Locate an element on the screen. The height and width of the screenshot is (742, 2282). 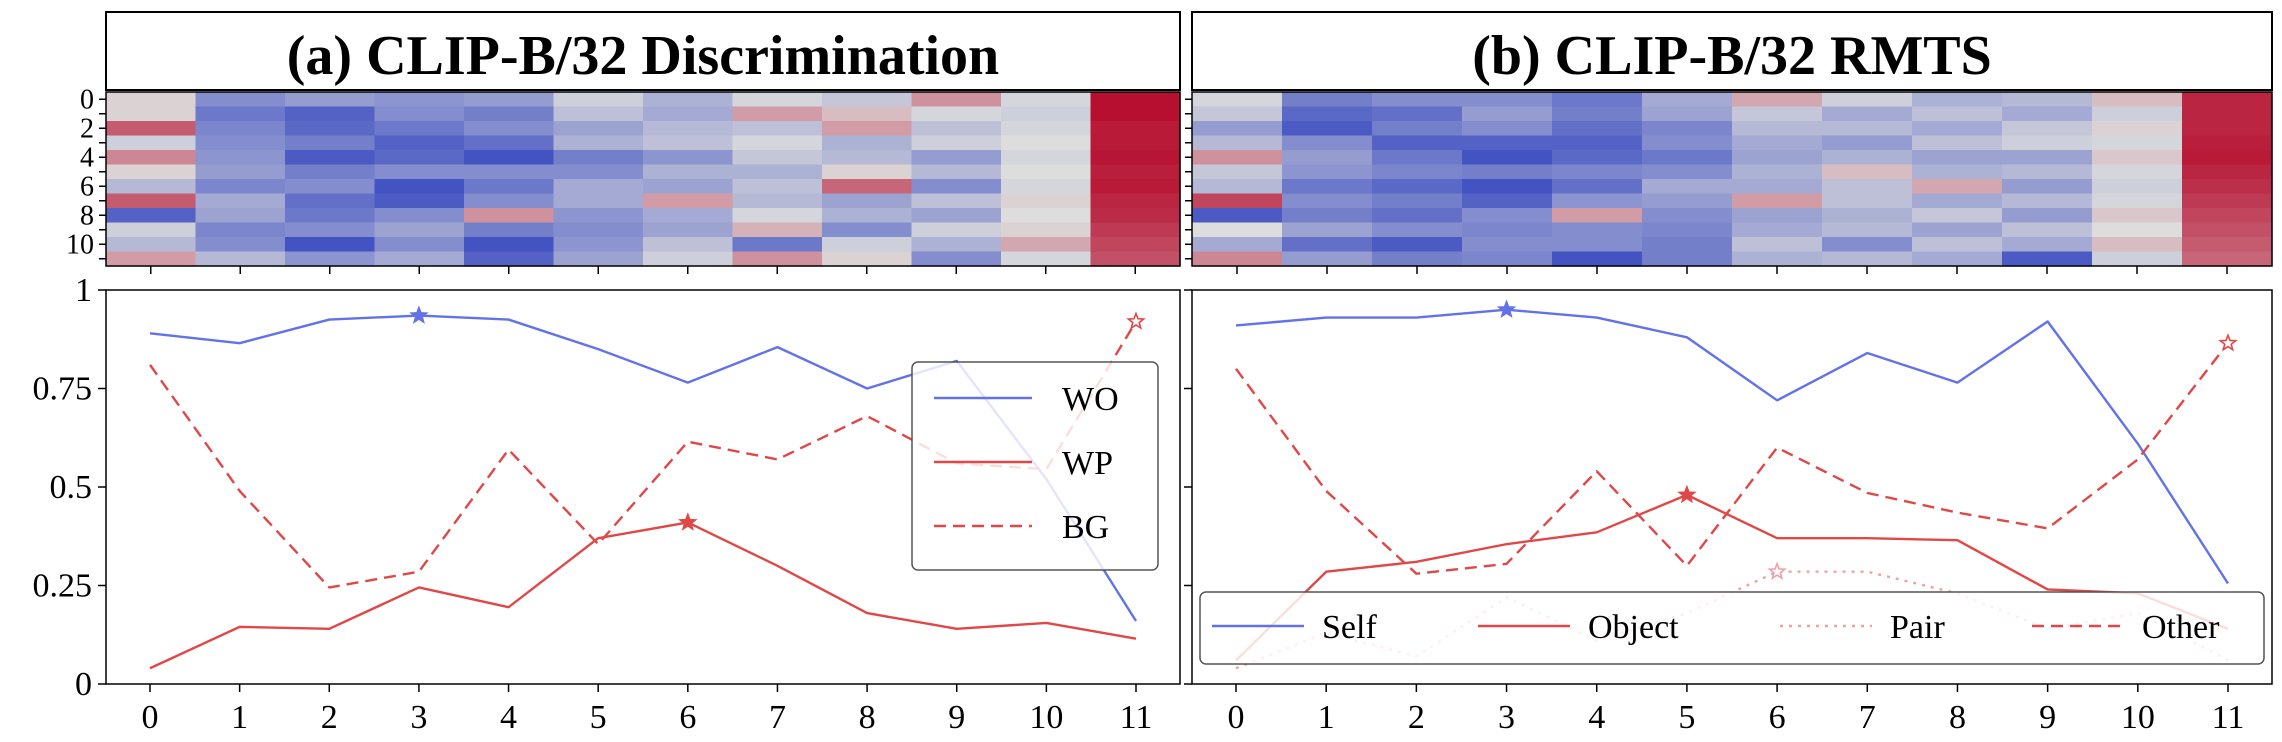
ytick-label: 0 is located at coordinates (83, 684).